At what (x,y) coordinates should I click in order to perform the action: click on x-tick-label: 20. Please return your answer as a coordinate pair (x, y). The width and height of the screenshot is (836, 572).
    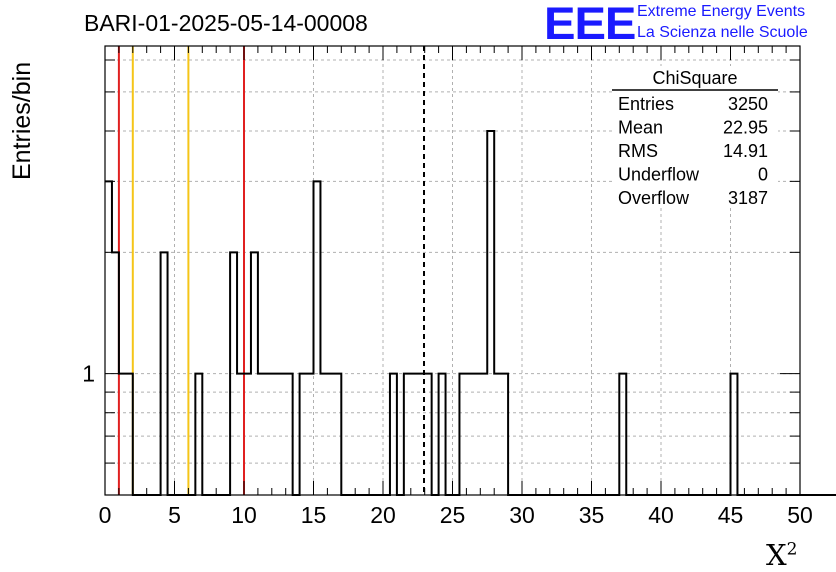
    Looking at the image, I should click on (383, 515).